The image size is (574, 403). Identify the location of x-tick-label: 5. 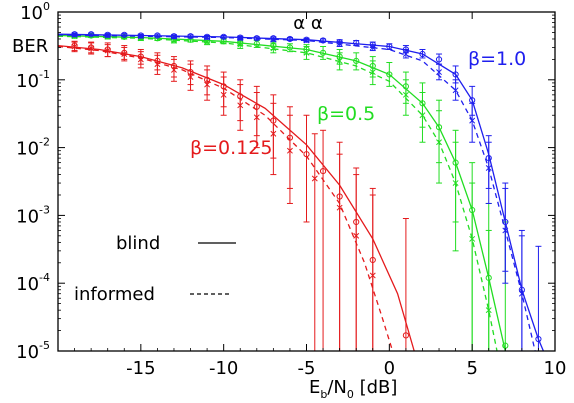
(471, 368).